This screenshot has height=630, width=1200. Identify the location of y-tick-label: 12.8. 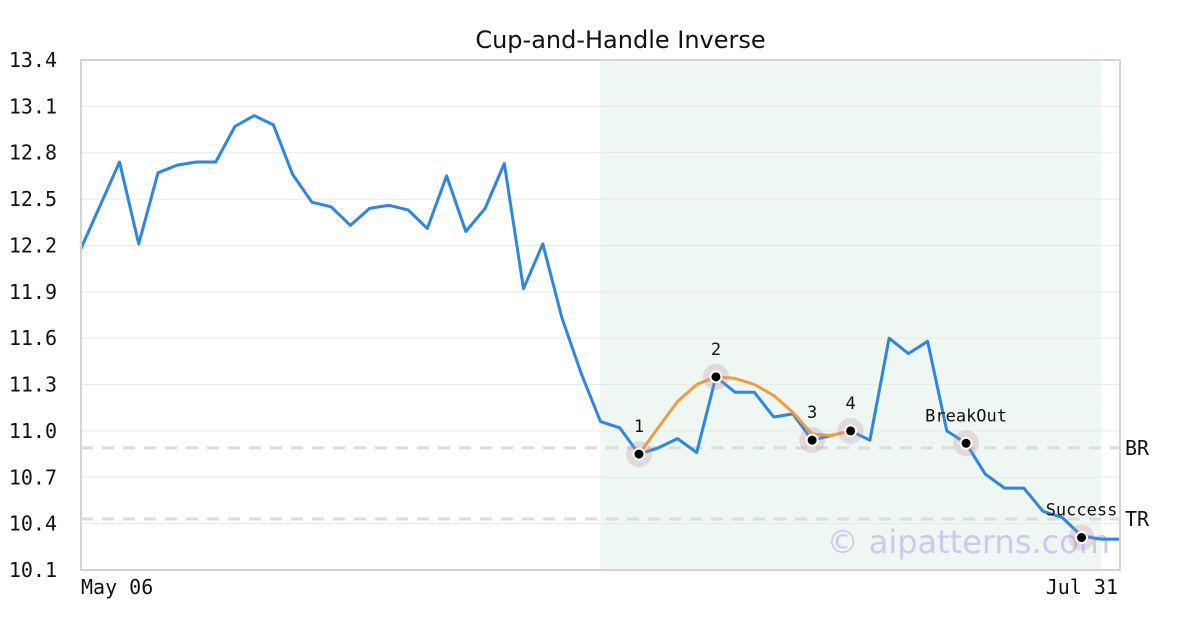
(33, 153).